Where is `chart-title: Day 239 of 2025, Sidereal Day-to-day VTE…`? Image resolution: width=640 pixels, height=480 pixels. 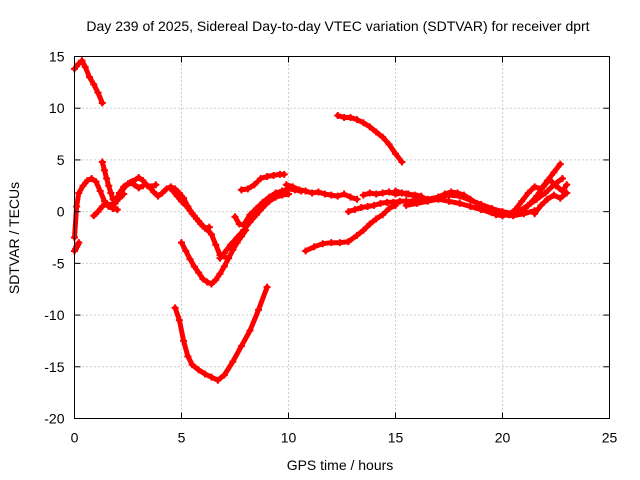
chart-title: Day 239 of 2025, Sidereal Day-to-day VTE… is located at coordinates (337, 26).